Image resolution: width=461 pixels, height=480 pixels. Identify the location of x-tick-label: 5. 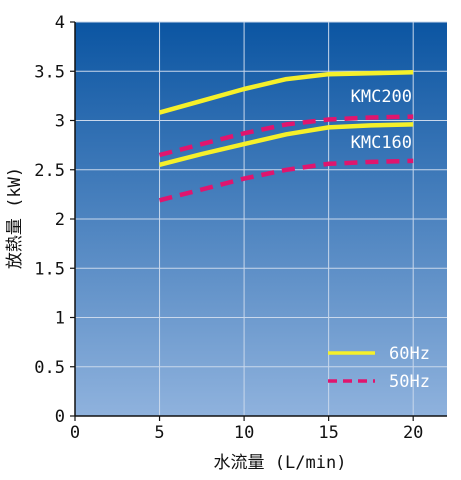
(159, 433).